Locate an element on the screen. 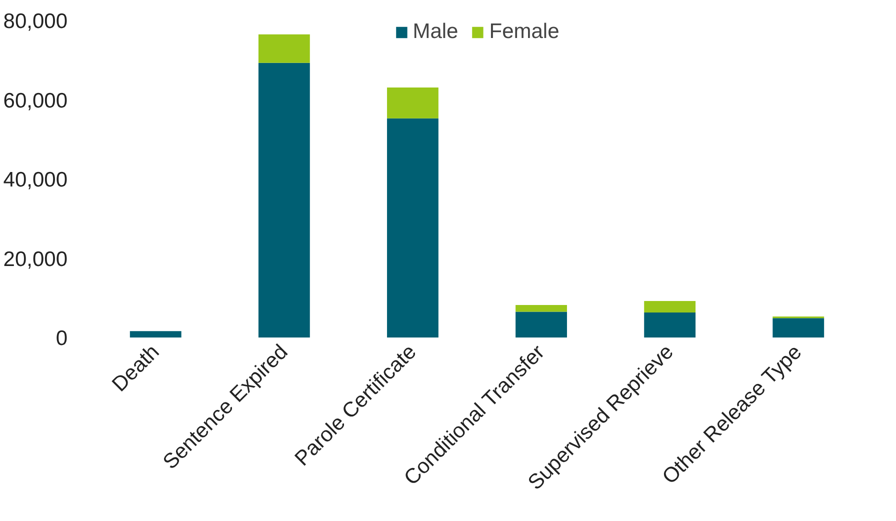  y-tick-label: 40,000 is located at coordinates (35, 180).